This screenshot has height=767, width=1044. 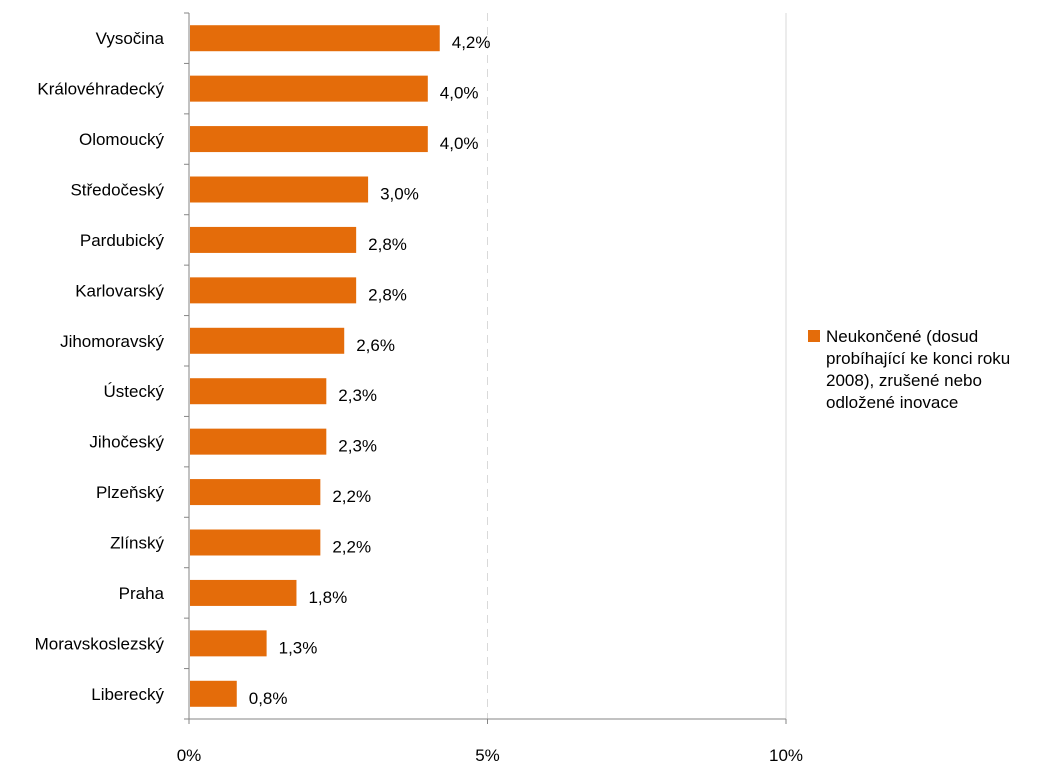 I want to click on category-label: Karlovarský, so click(x=119, y=290).